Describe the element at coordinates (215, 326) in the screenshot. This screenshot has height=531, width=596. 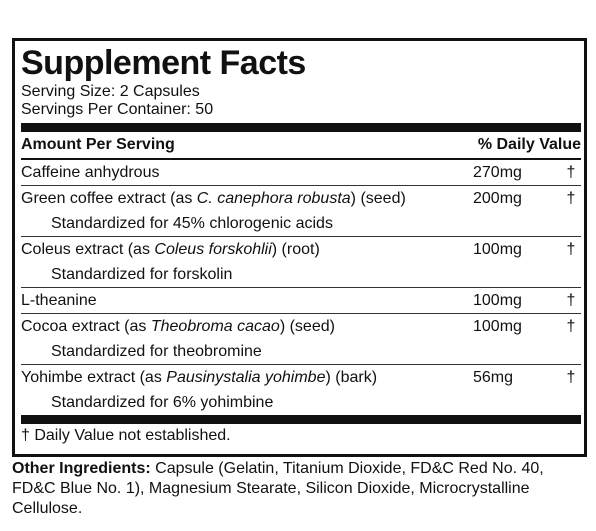
I see `source: Theobroma cacao` at that location.